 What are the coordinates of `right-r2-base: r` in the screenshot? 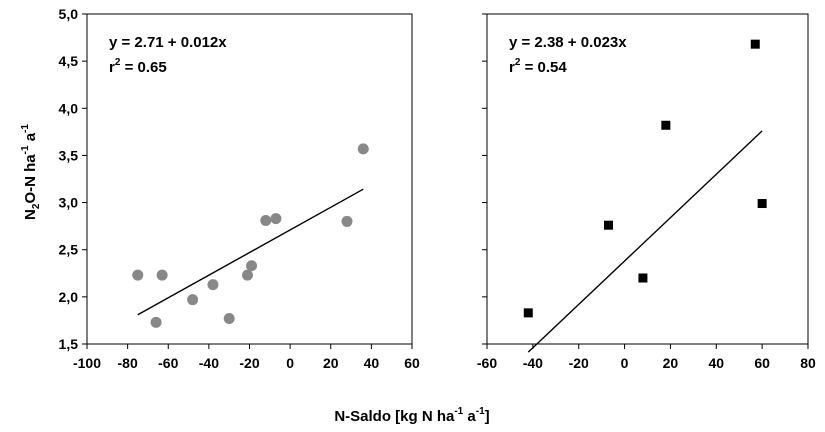 It's located at (512, 67).